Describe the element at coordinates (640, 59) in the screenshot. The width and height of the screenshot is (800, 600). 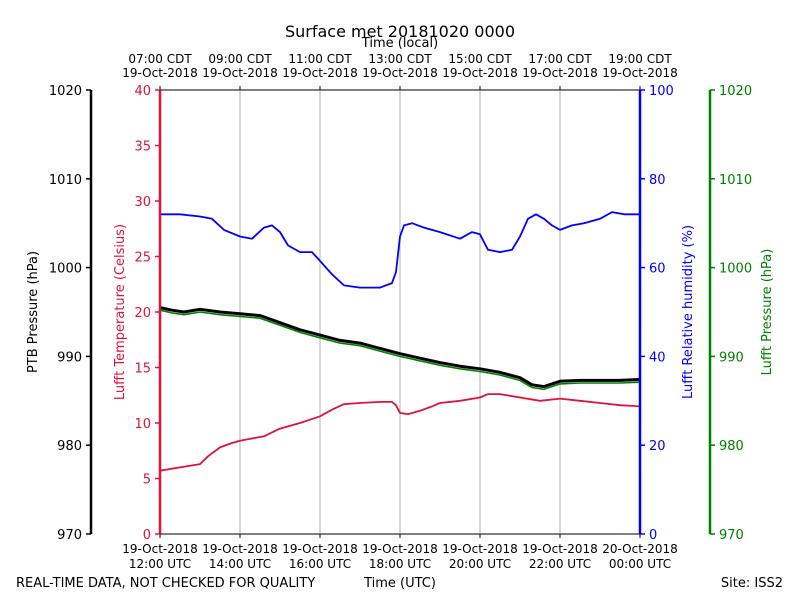
I see `top-tick-time: 19:00 CDT` at that location.